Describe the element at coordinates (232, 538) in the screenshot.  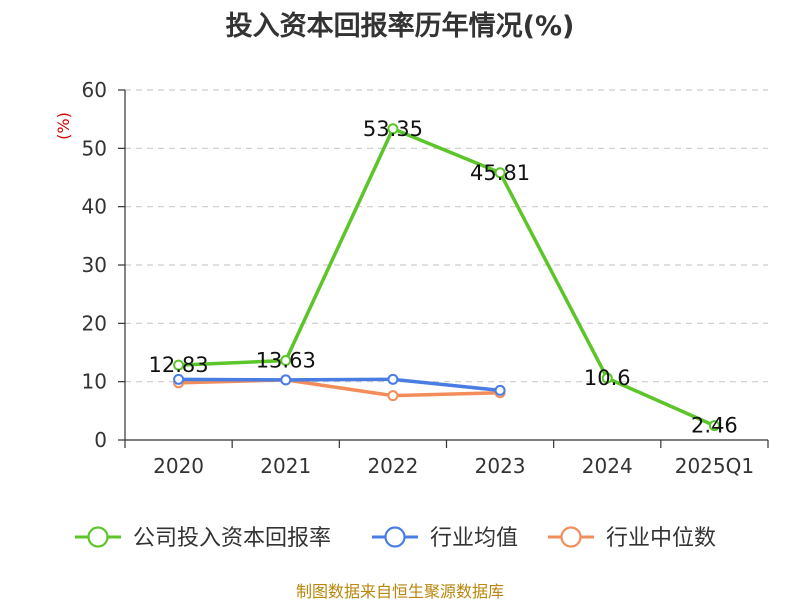
I see `legend-label: 公司投入资本回报率` at that location.